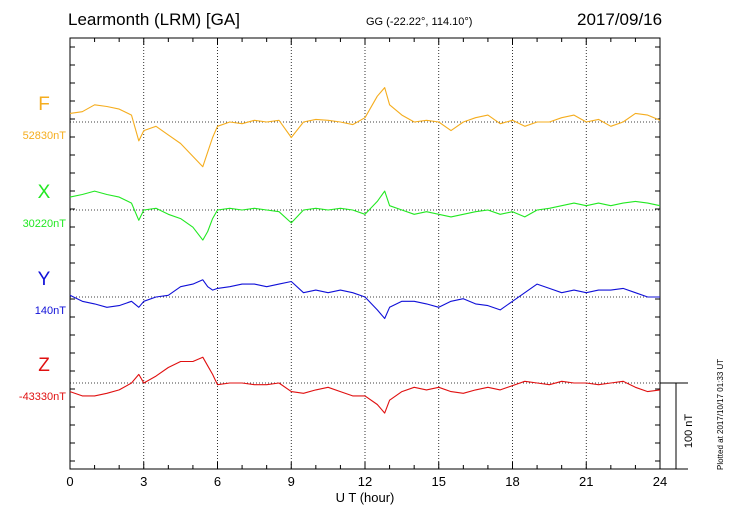 This screenshot has height=520, width=730. What do you see at coordinates (365, 127) in the screenshot?
I see `series-line-f` at bounding box center [365, 127].